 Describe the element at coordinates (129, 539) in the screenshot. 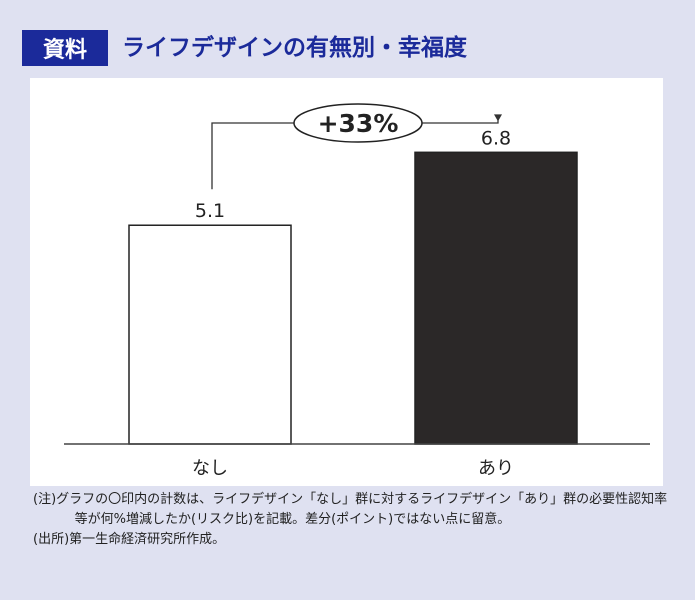

I see `source-text: (出所)第一生命経済研究所作成。` at that location.